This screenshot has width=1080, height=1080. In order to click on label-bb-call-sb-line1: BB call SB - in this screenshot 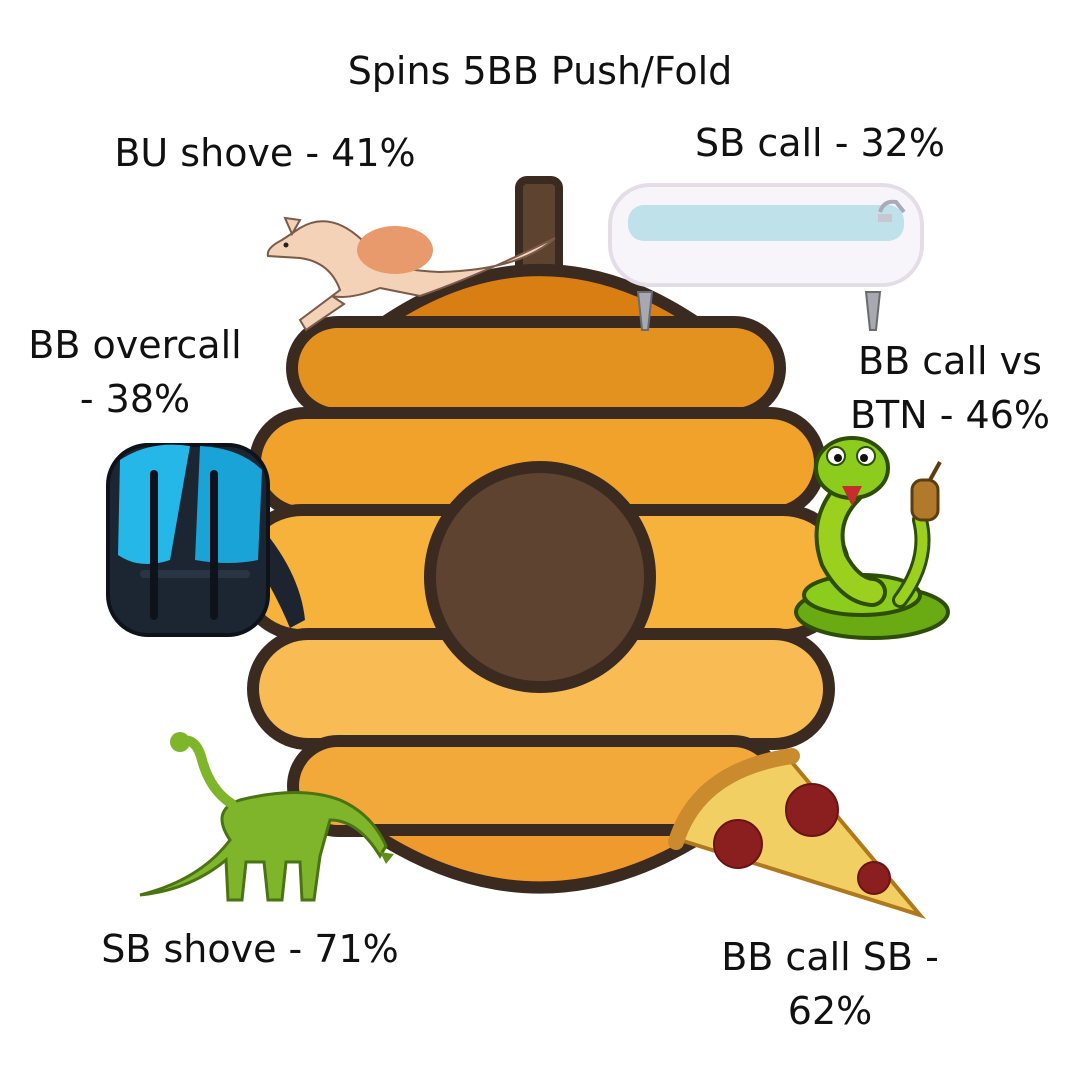, I will do `click(830, 957)`.